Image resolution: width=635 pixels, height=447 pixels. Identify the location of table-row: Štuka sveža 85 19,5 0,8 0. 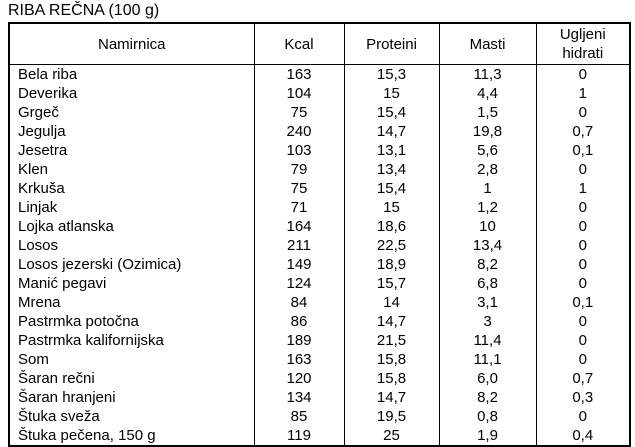
(319, 416).